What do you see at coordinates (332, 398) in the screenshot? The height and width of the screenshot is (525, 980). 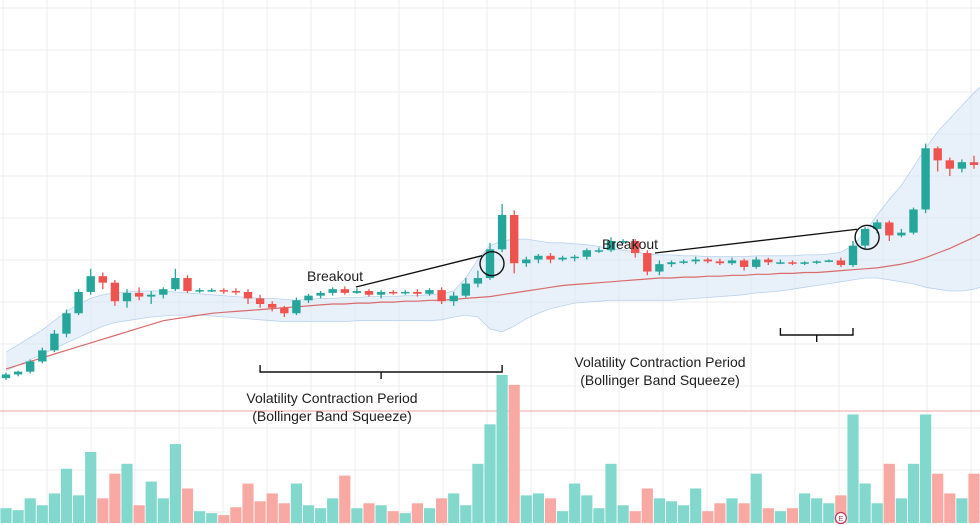 I see `squeeze-label-1-line1: Volatility Contraction Period` at bounding box center [332, 398].